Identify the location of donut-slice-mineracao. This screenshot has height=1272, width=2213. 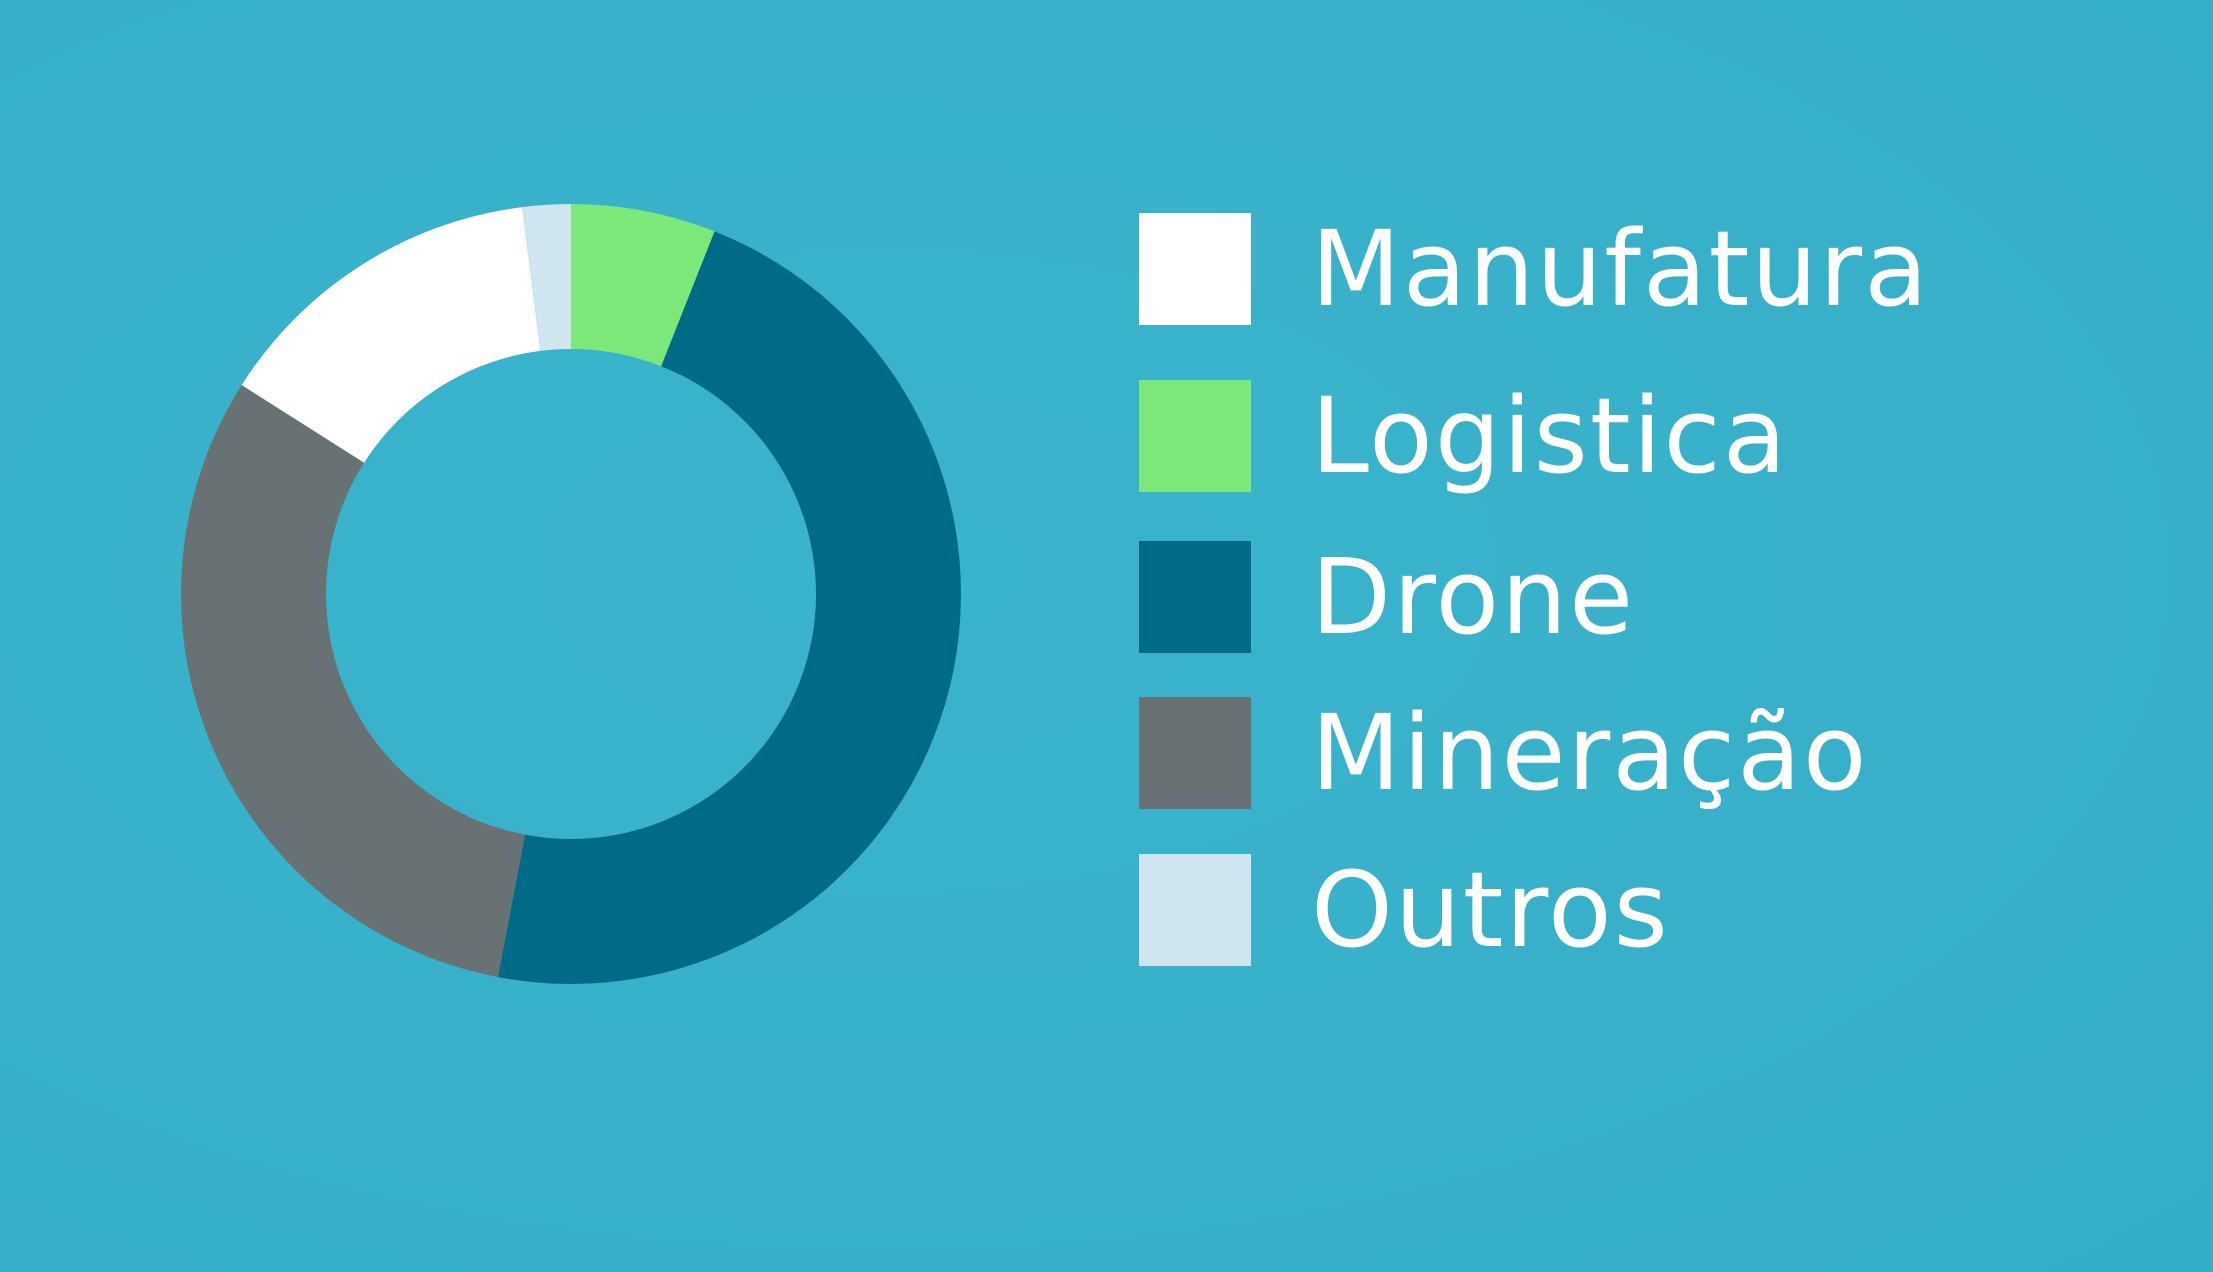
(353, 681).